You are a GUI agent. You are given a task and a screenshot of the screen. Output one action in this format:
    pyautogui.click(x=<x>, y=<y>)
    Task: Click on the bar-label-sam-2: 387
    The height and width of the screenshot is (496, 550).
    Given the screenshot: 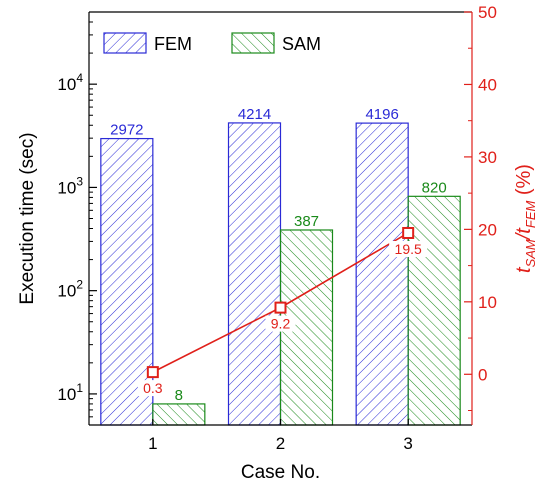 What is the action you would take?
    pyautogui.click(x=306, y=221)
    